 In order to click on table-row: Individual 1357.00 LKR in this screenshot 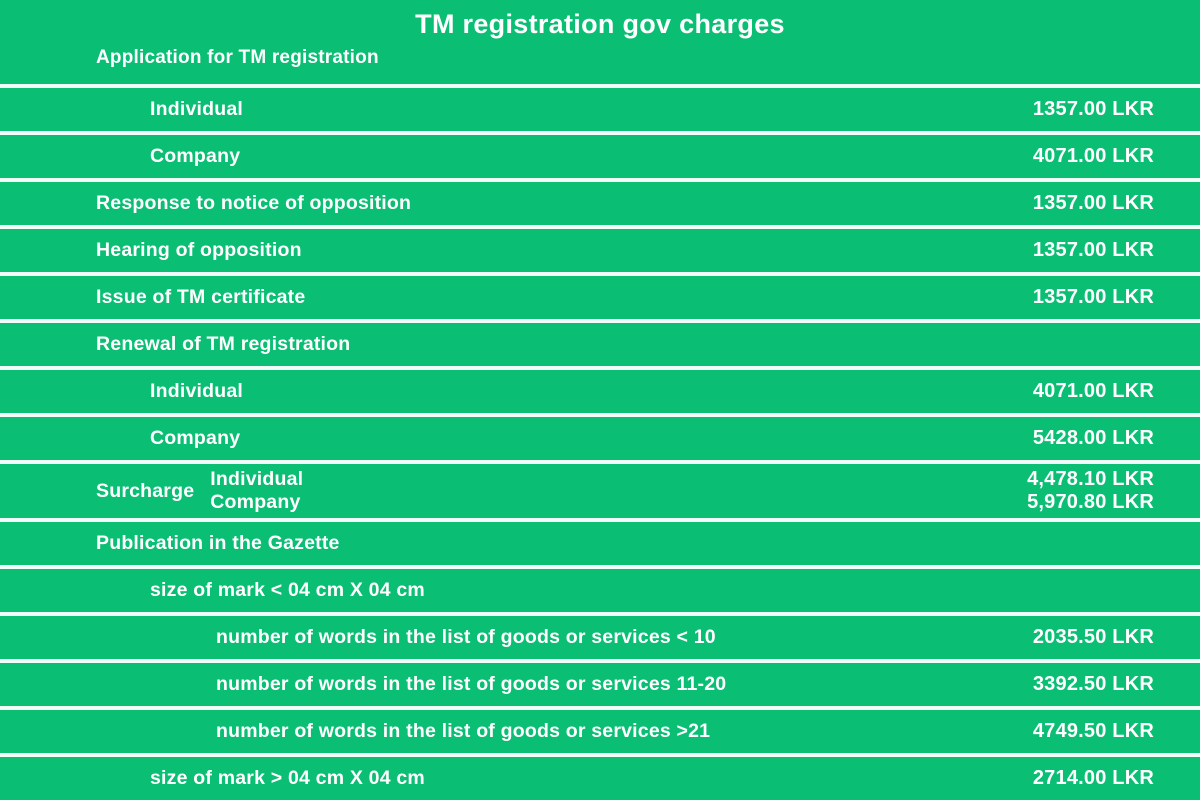, I will do `click(600, 107)`.